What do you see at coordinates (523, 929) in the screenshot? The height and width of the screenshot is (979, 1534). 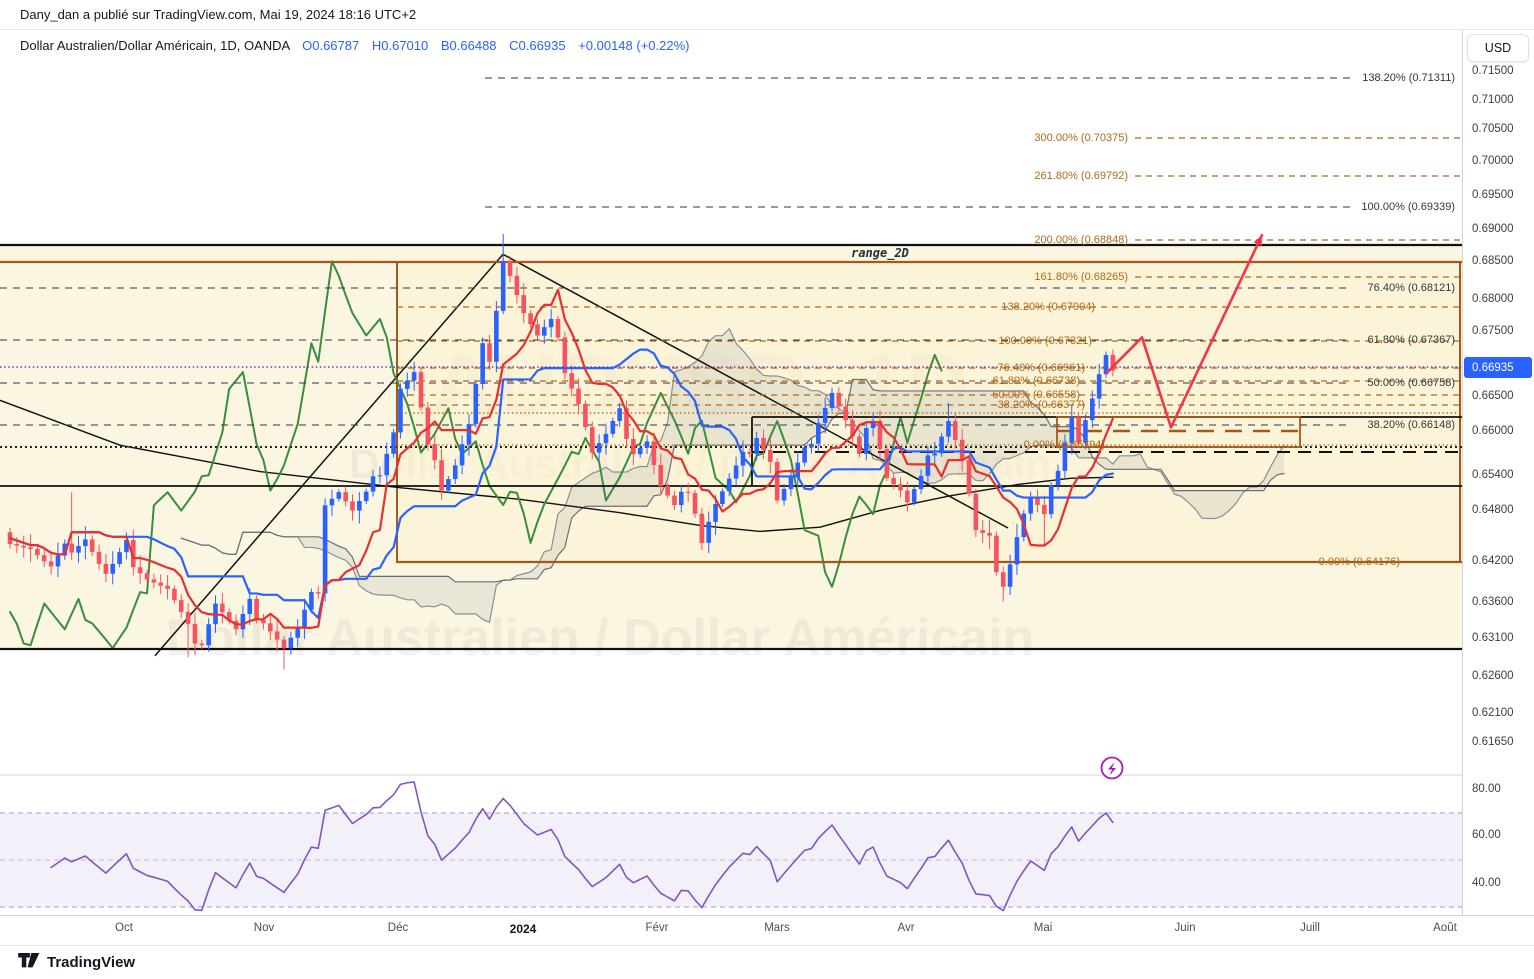 I see `time-axis-label: 2024` at bounding box center [523, 929].